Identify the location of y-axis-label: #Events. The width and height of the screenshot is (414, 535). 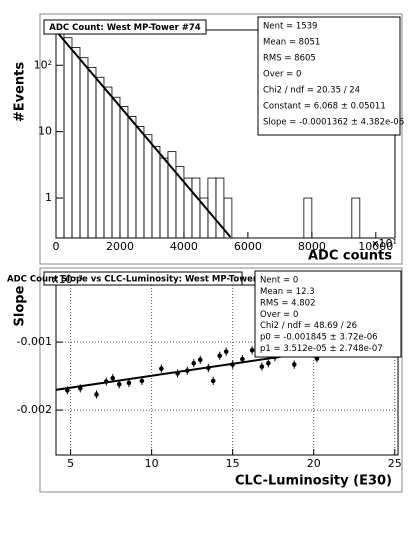
(20, 92).